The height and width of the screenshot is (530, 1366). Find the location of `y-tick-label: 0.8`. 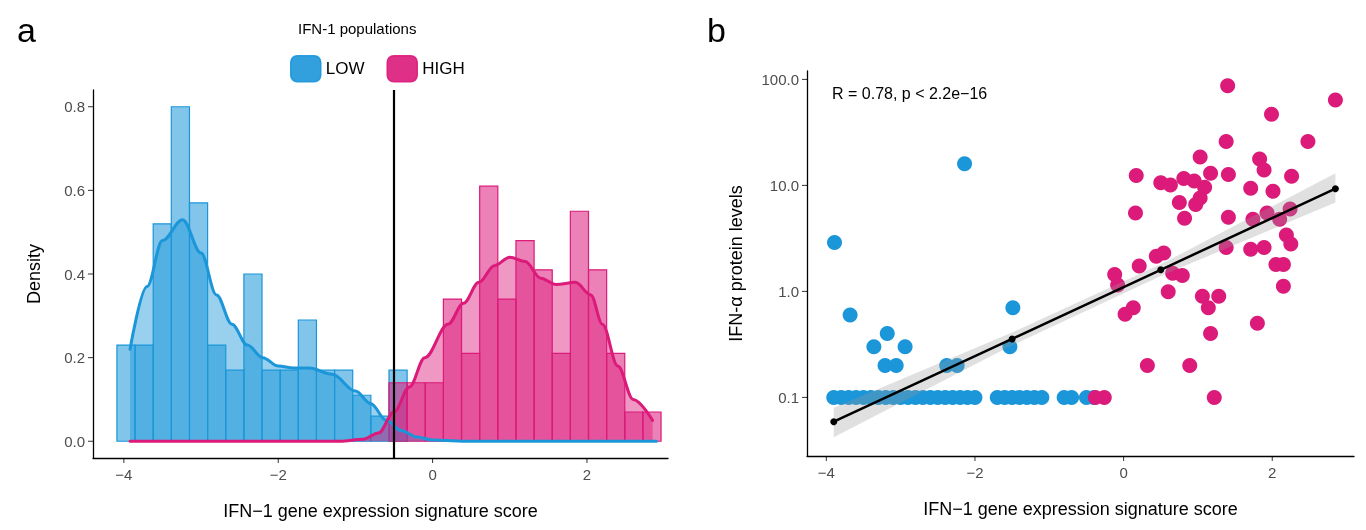

y-tick-label: 0.8 is located at coordinates (74, 107).